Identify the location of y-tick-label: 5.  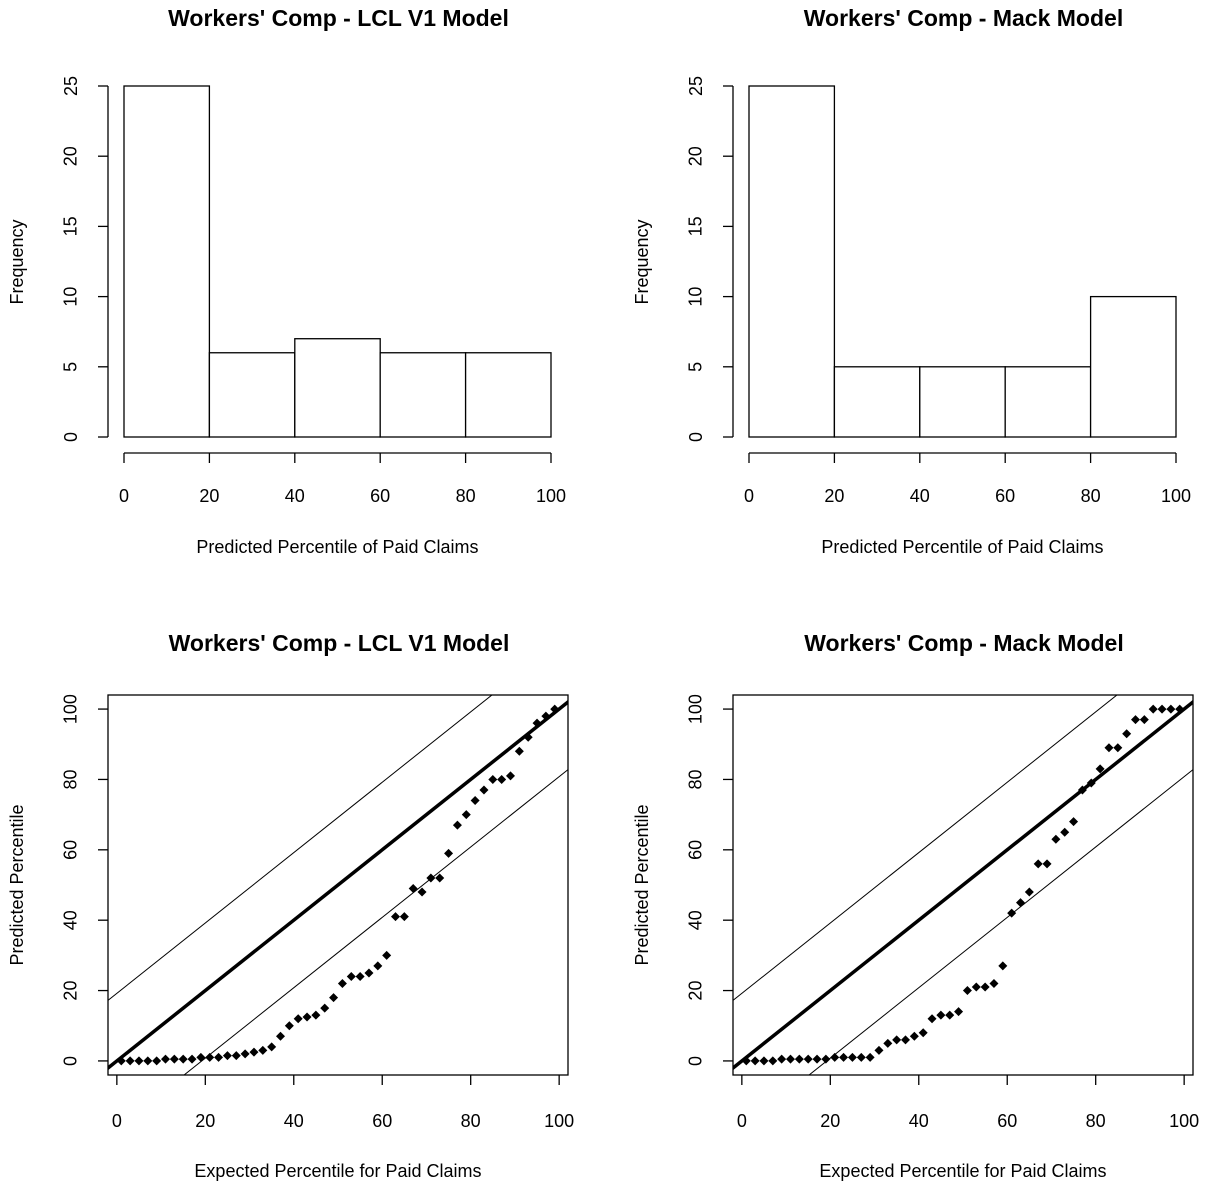
(71, 367).